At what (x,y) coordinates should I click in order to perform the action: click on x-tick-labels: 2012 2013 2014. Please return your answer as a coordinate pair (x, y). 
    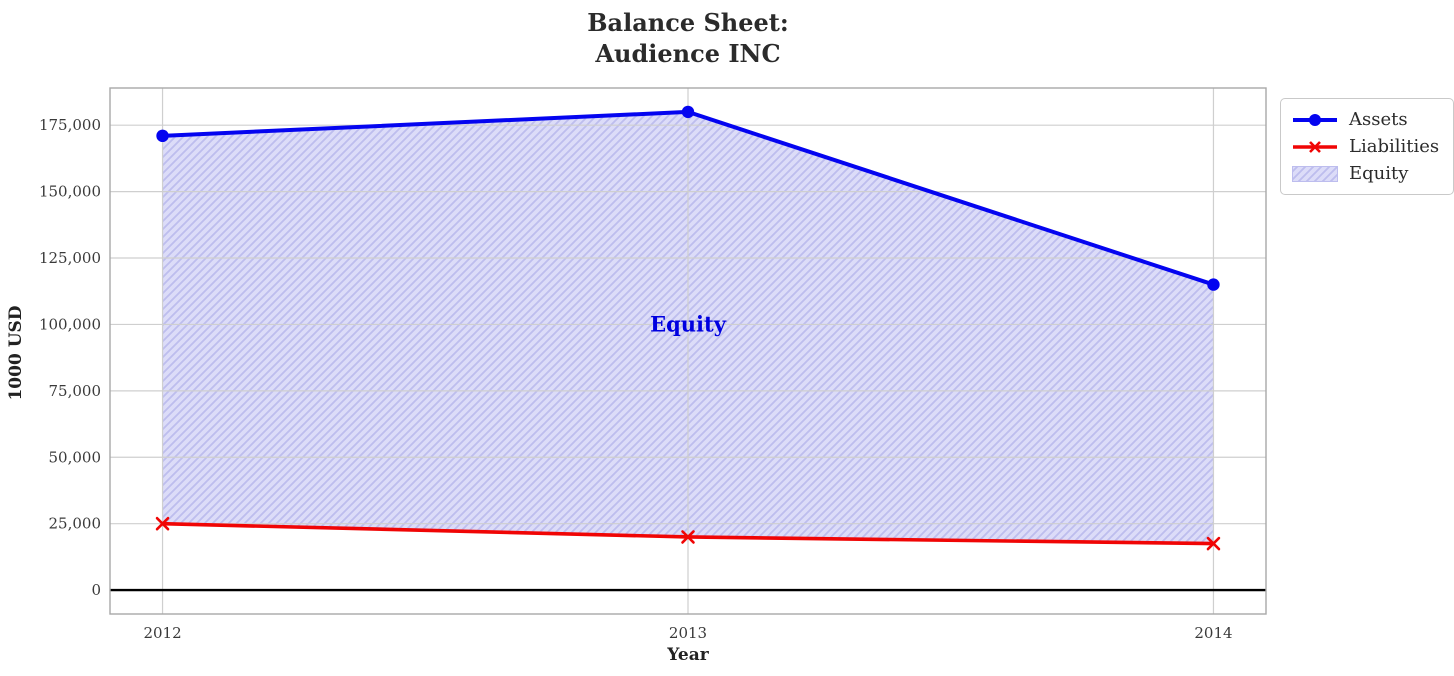
    Looking at the image, I should click on (687, 633).